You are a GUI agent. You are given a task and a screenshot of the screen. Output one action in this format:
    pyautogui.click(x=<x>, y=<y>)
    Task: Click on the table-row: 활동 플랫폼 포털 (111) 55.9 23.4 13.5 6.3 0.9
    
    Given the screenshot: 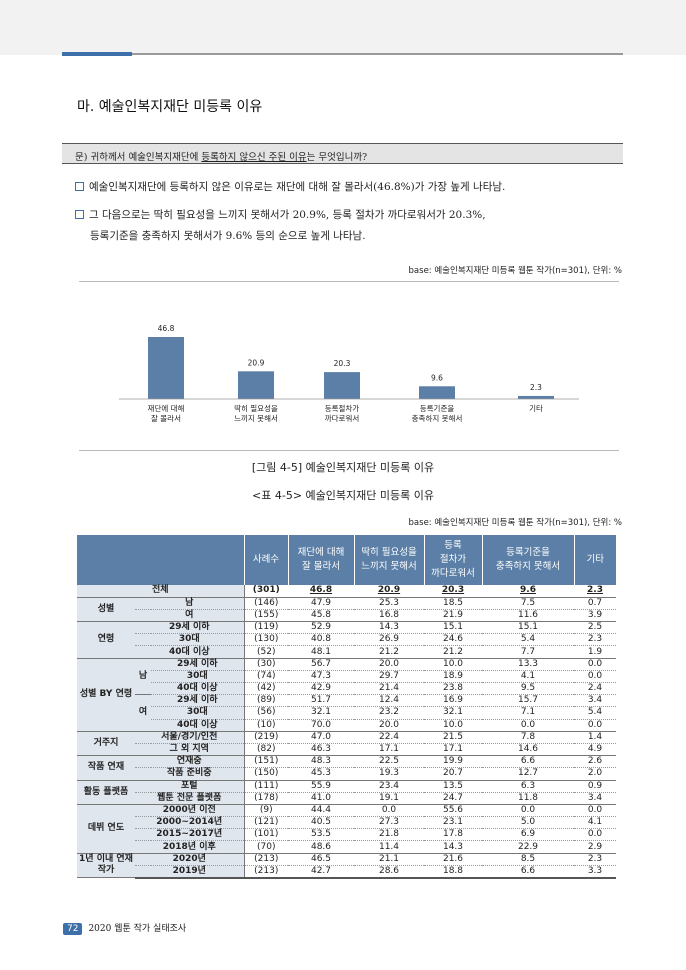 What is the action you would take?
    pyautogui.click(x=346, y=792)
    